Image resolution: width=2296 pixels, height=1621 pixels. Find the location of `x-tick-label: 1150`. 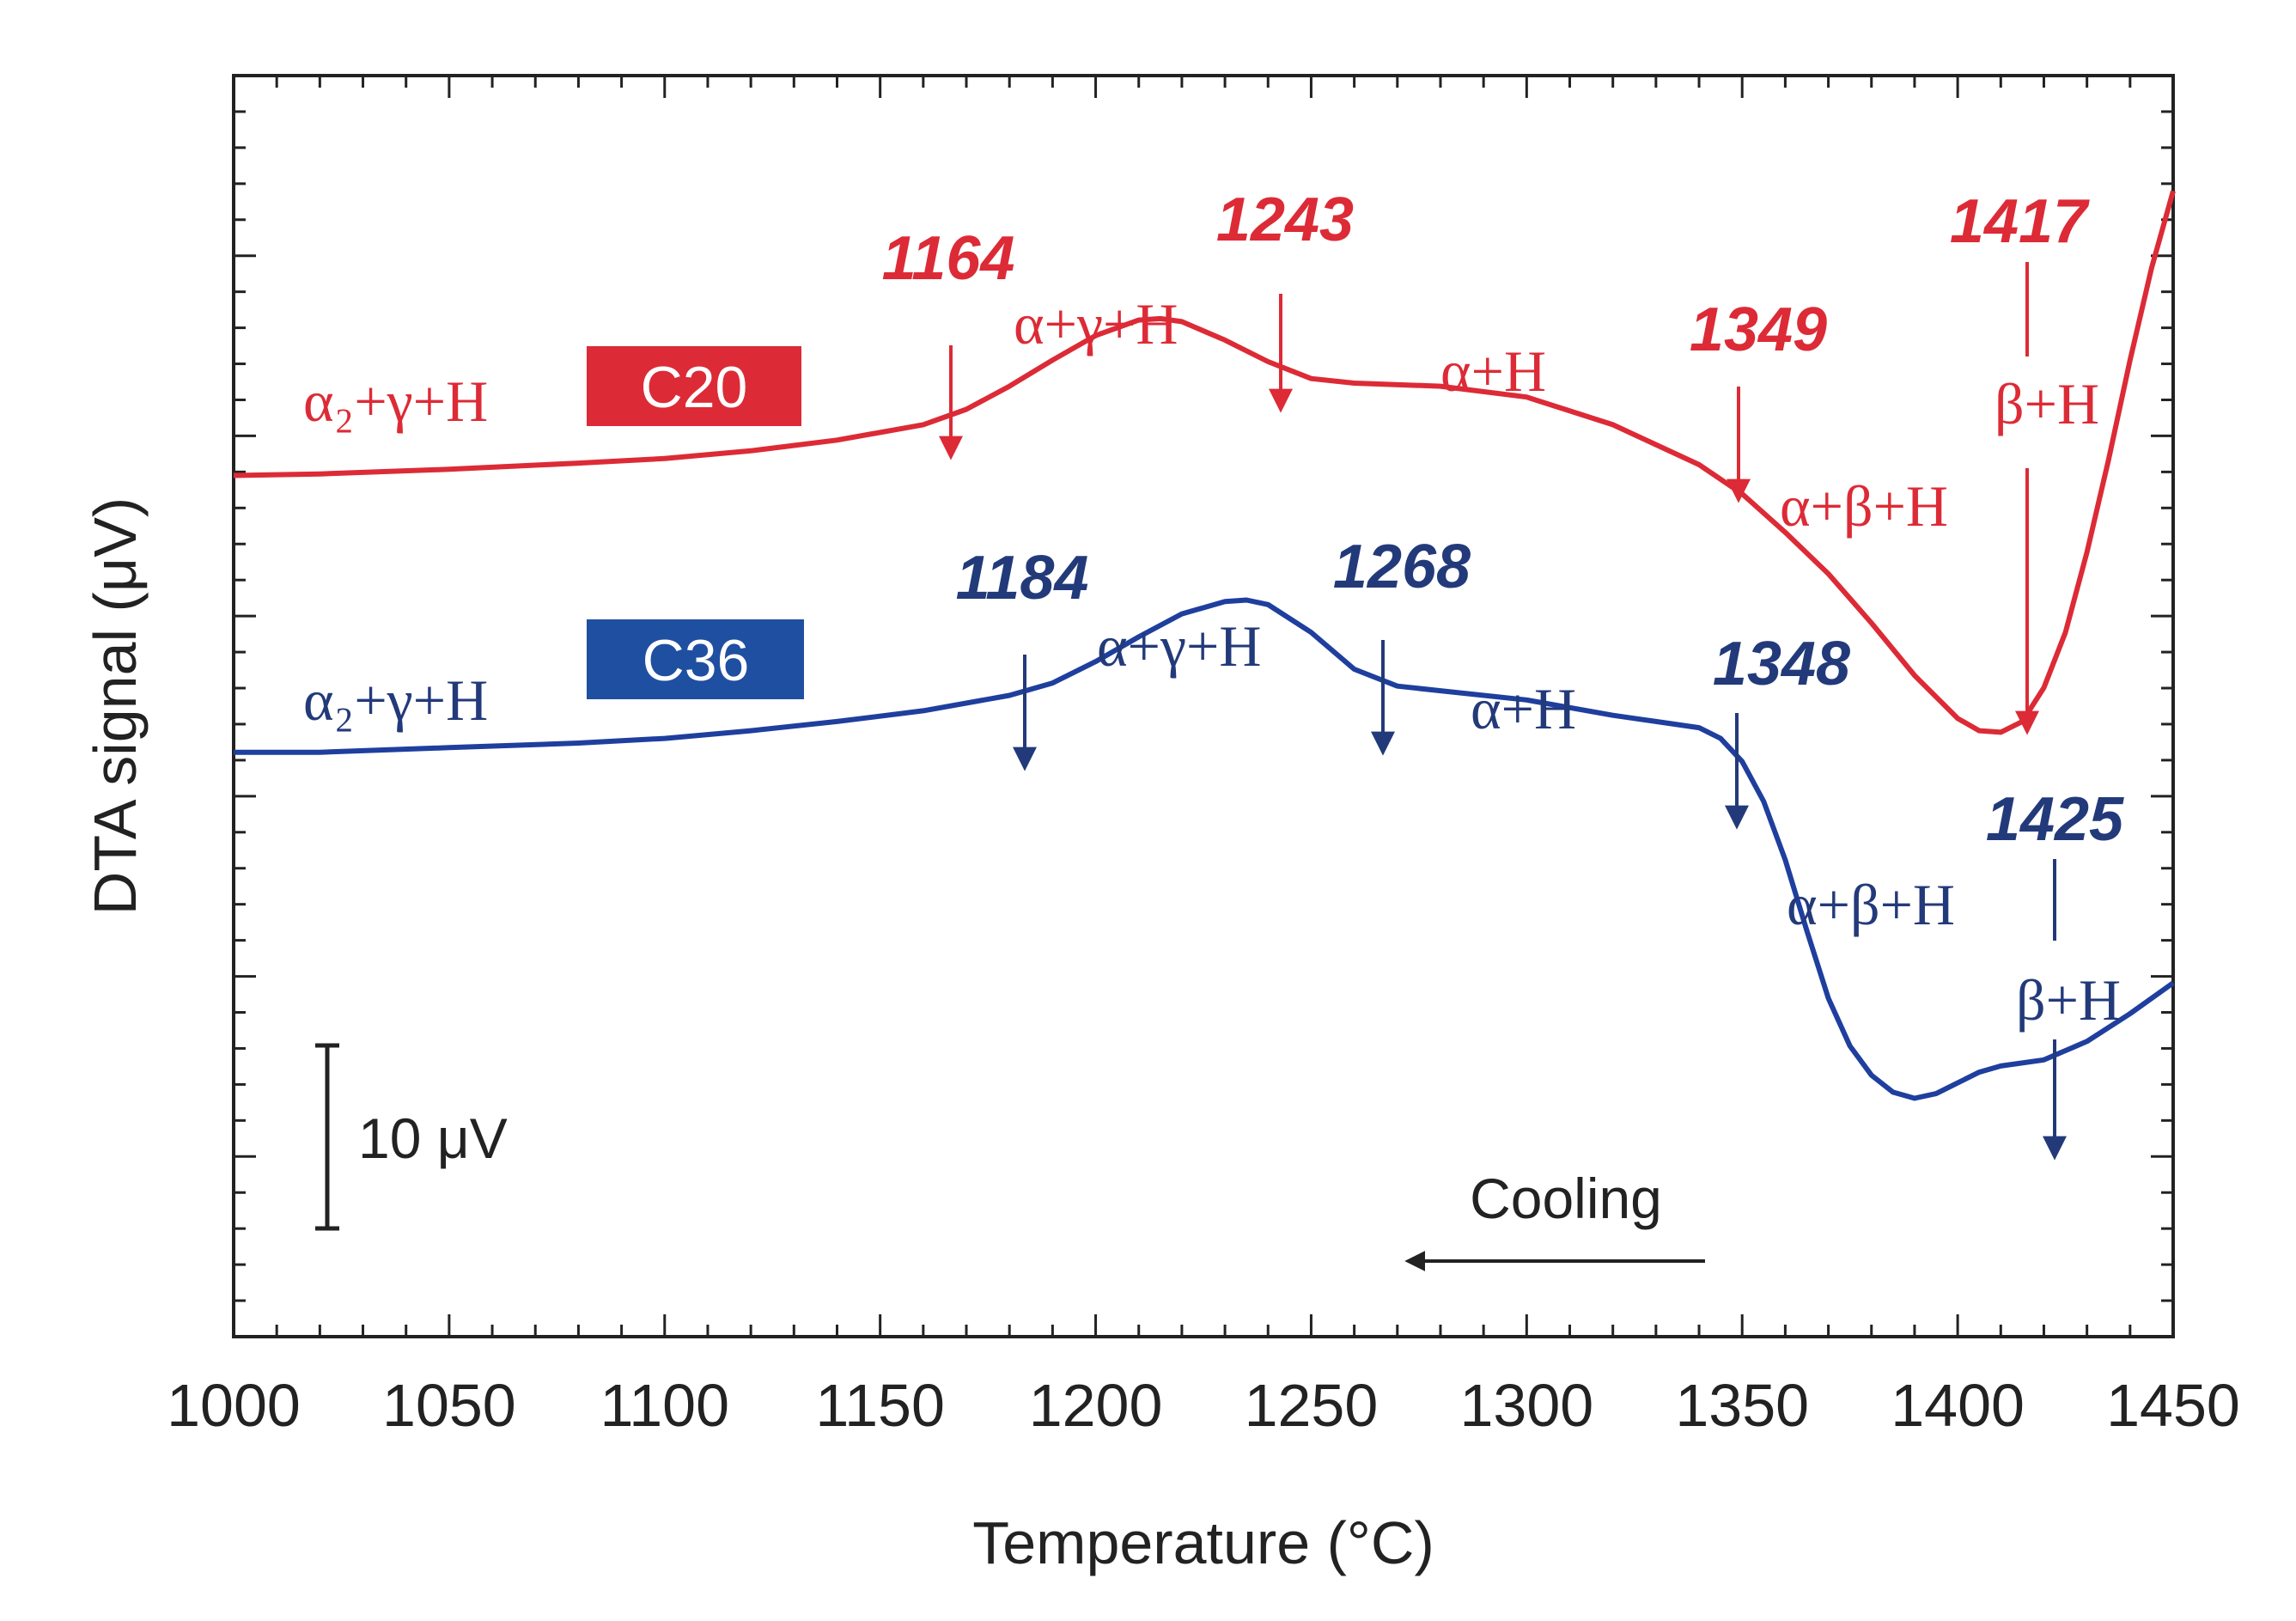

x-tick-label: 1150 is located at coordinates (880, 1405).